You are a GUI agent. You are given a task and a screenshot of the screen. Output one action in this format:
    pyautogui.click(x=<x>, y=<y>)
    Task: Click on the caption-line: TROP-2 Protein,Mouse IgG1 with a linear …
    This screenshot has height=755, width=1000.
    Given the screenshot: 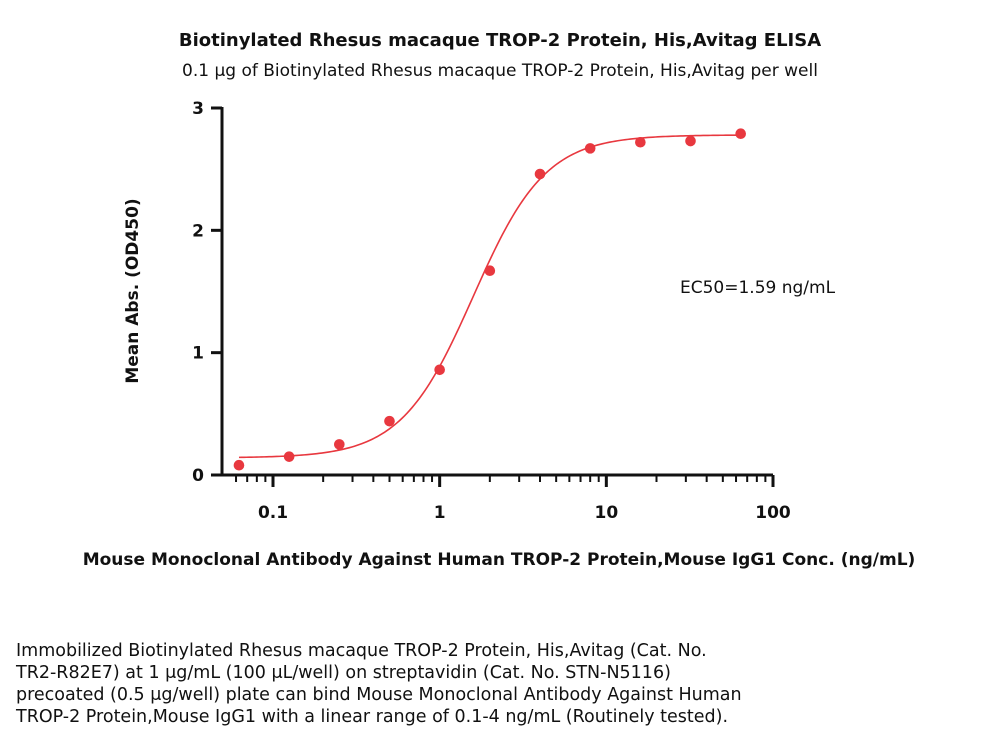 What is the action you would take?
    pyautogui.click(x=372, y=717)
    